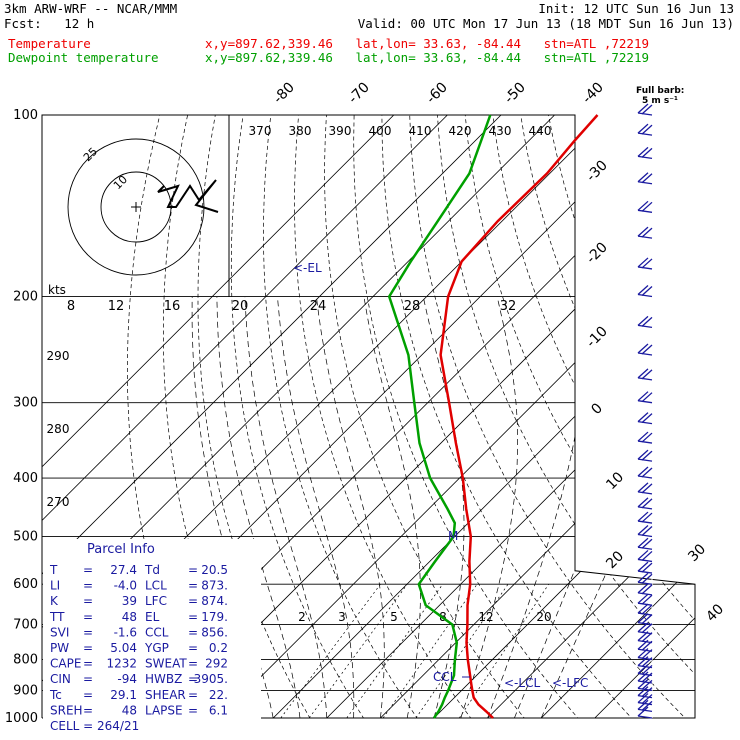 This screenshot has width=740, height=740. What do you see at coordinates (25, 660) in the screenshot?
I see `pressure-label: 800` at bounding box center [25, 660].